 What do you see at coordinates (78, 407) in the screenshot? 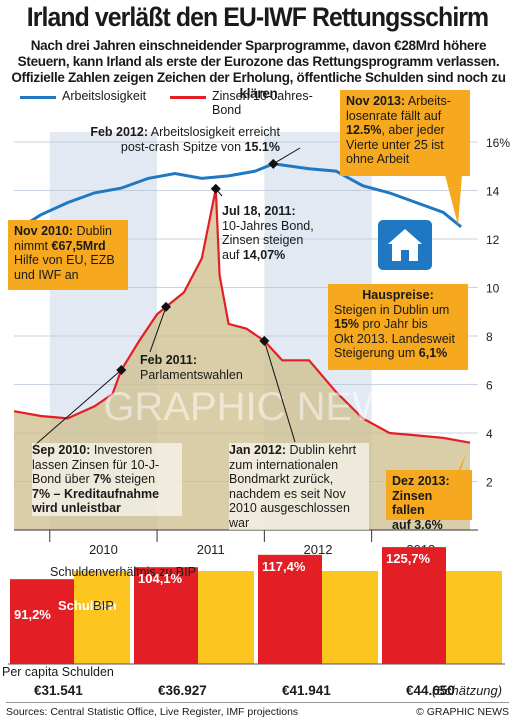
I see `leader-sep2010` at bounding box center [78, 407].